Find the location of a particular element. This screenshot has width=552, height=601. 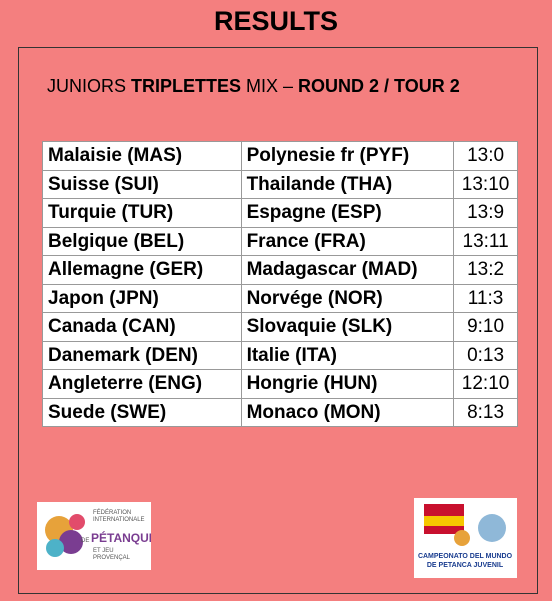

subtitle-part: MIX – is located at coordinates (270, 86).